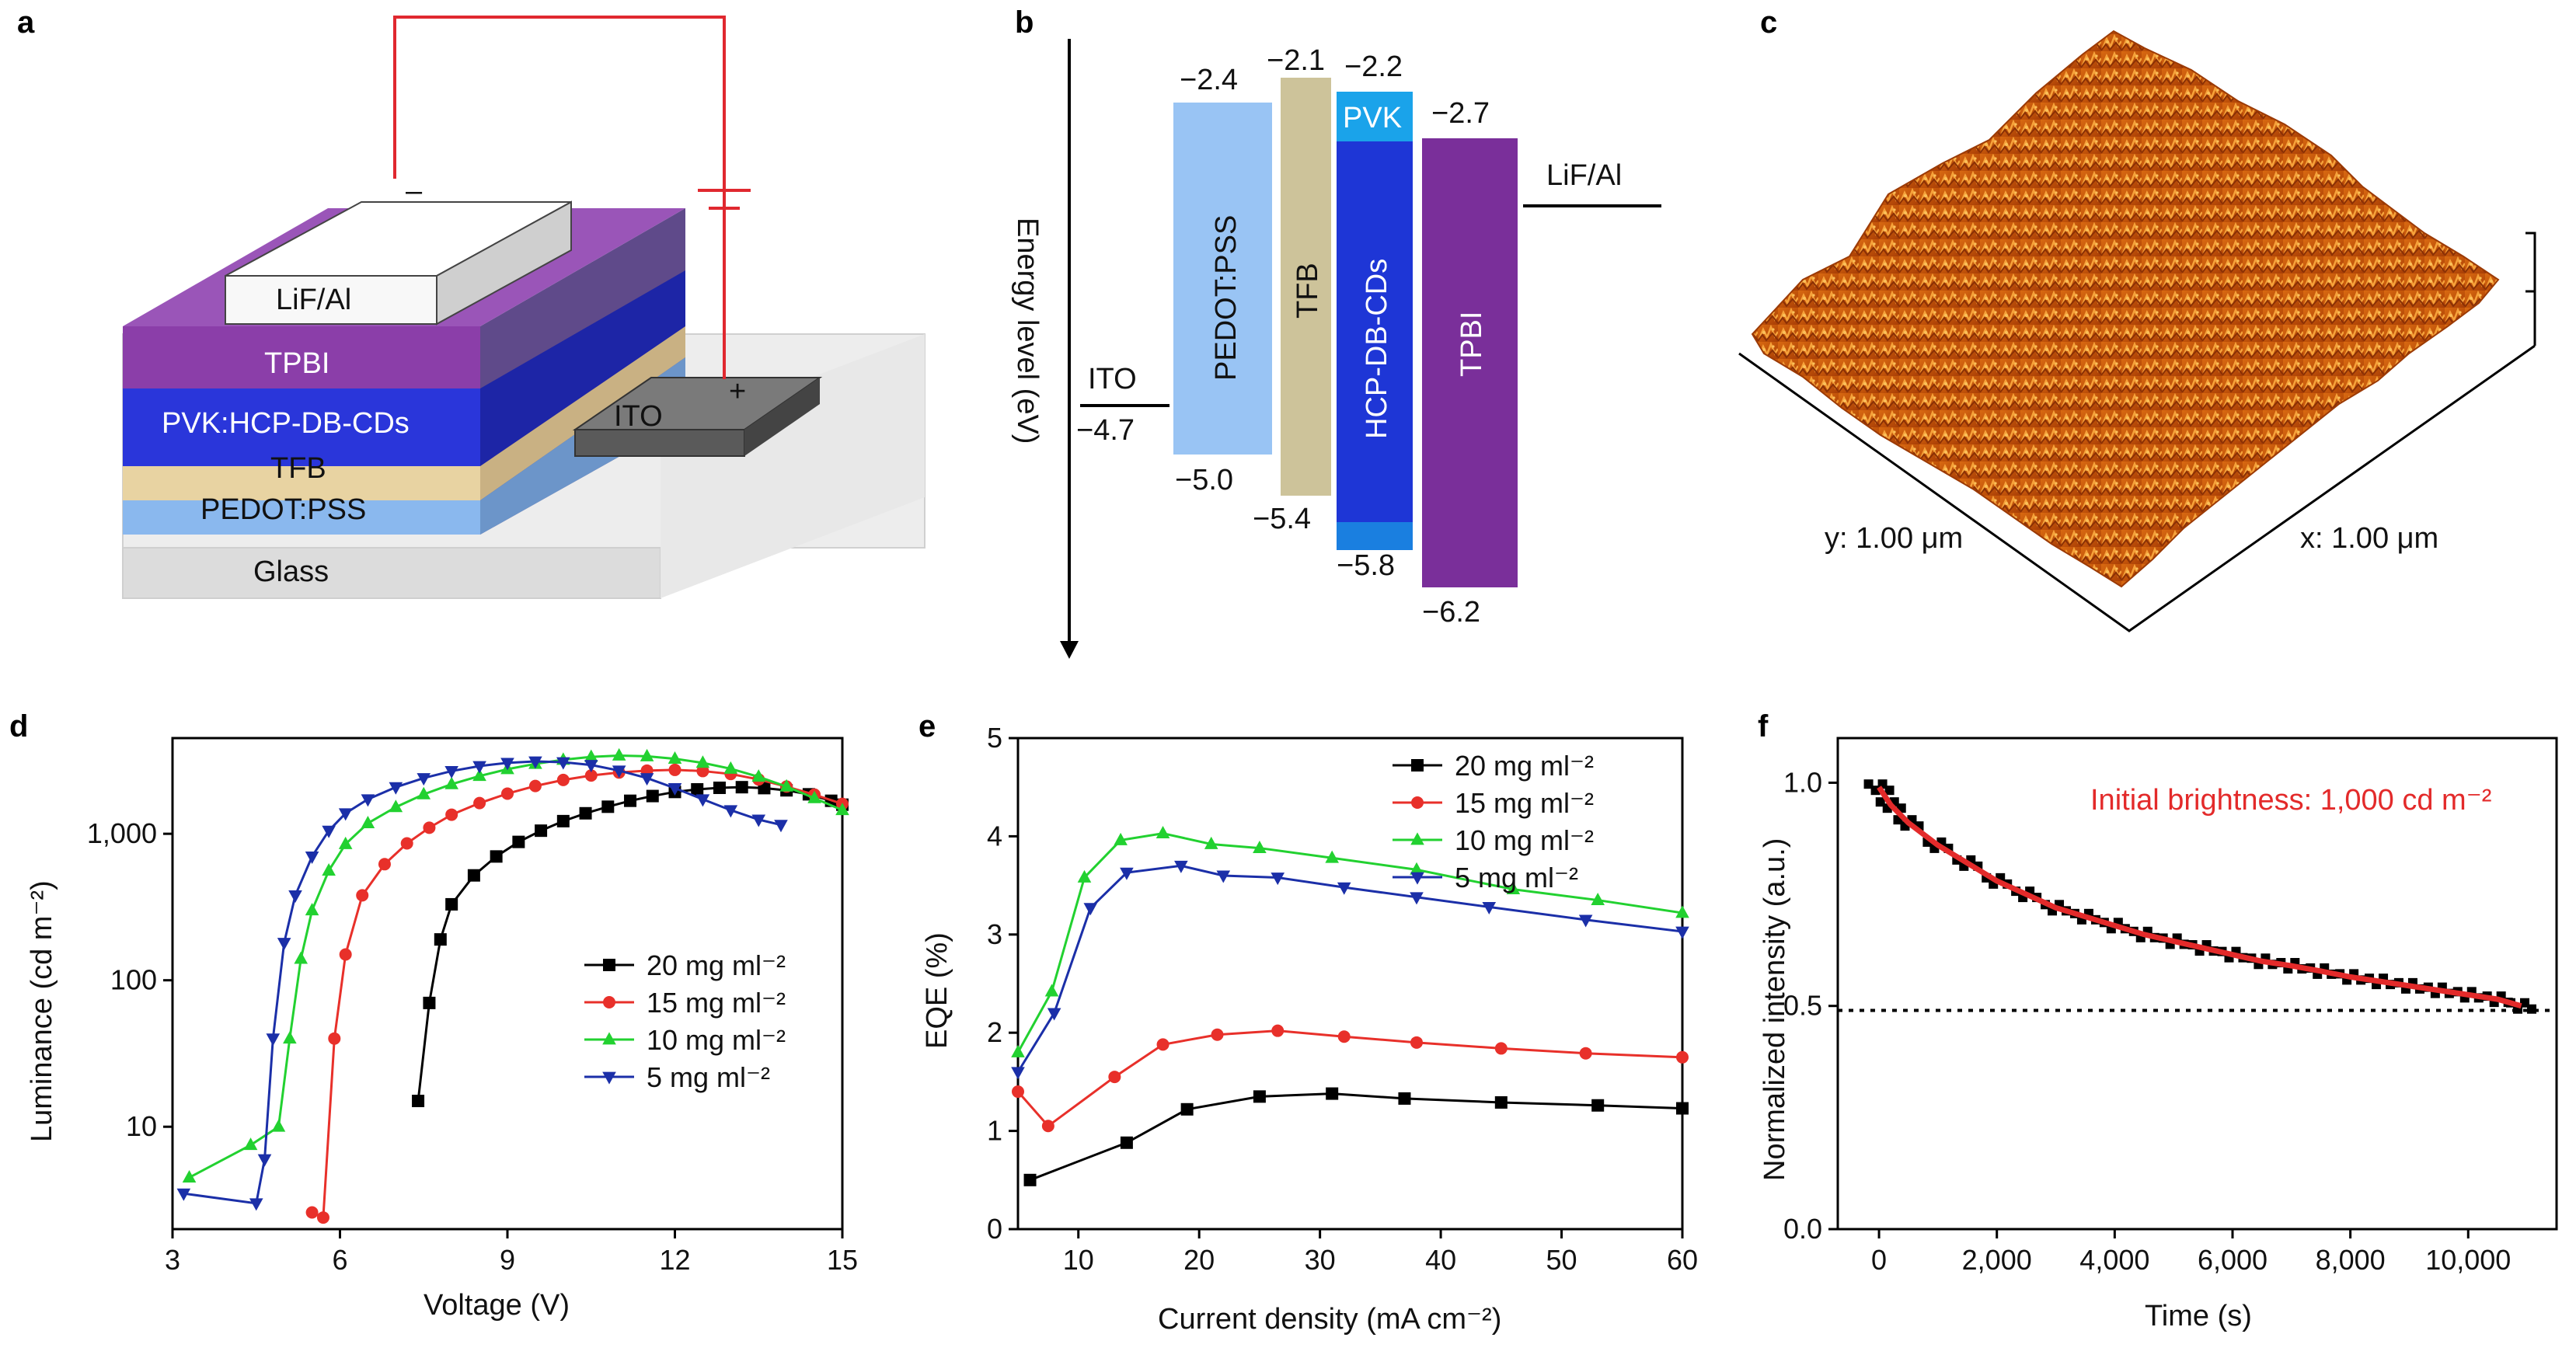 This screenshot has height=1348, width=2576. What do you see at coordinates (1879, 1260) in the screenshot?
I see `x-tick-label: 0` at bounding box center [1879, 1260].